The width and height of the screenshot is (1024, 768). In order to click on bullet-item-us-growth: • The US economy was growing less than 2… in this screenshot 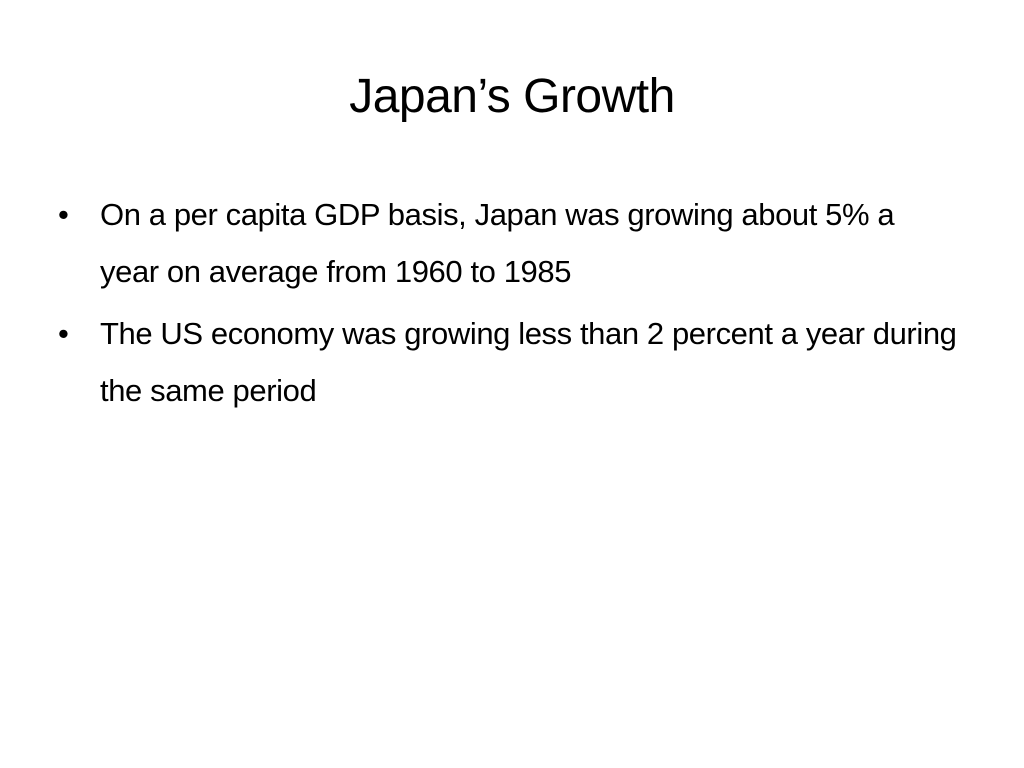, I will do `click(508, 362)`.